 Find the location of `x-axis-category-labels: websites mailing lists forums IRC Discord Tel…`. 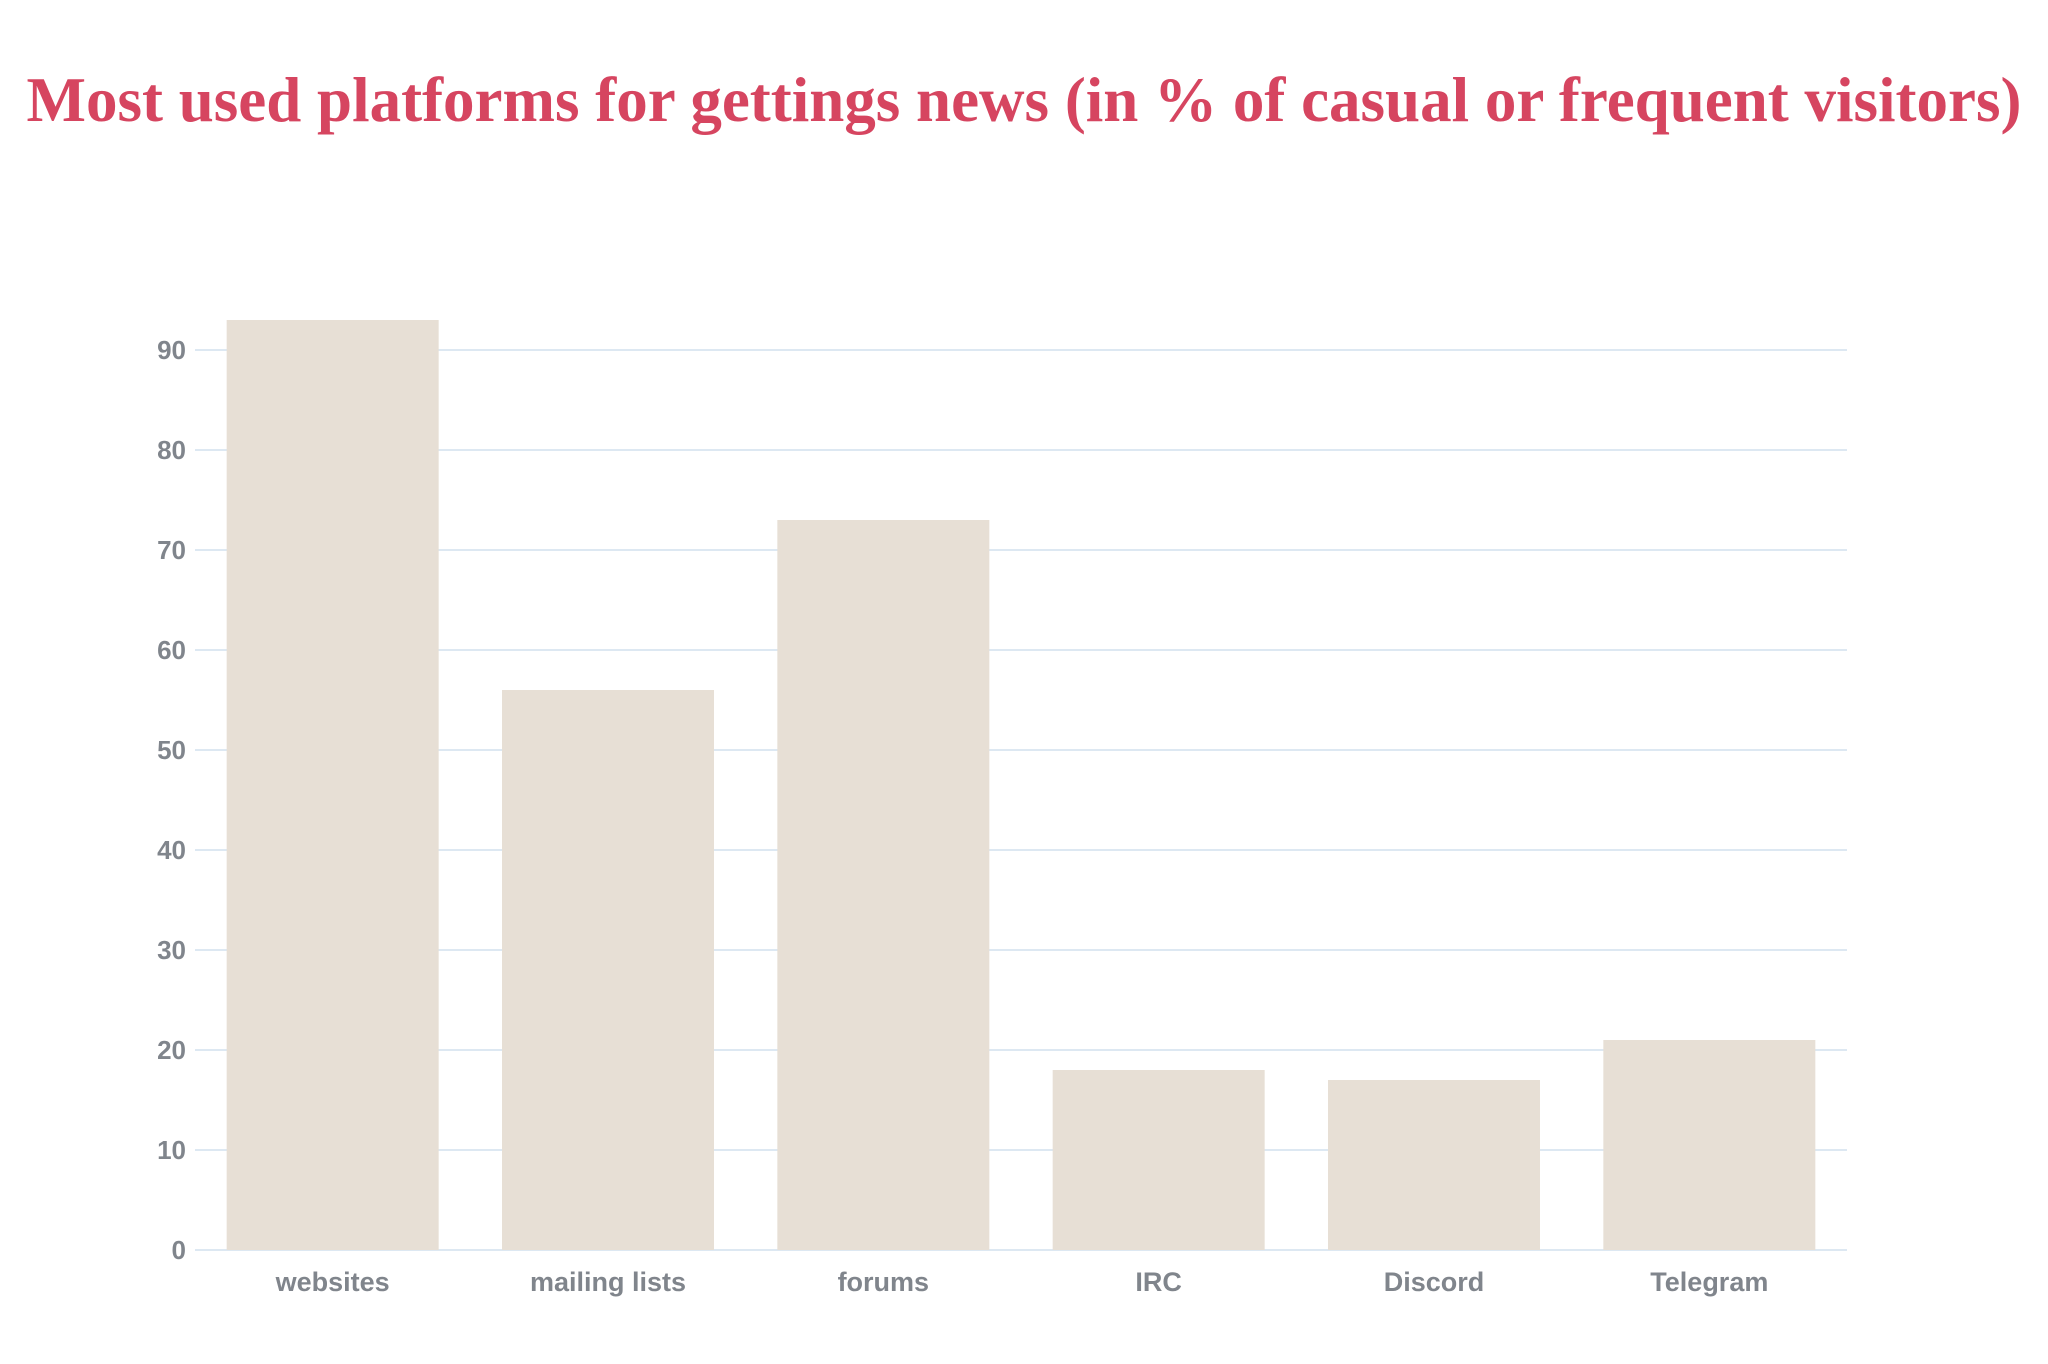

x-axis-category-labels: websites mailing lists forums IRC Discord Tel… is located at coordinates (1022, 1282).